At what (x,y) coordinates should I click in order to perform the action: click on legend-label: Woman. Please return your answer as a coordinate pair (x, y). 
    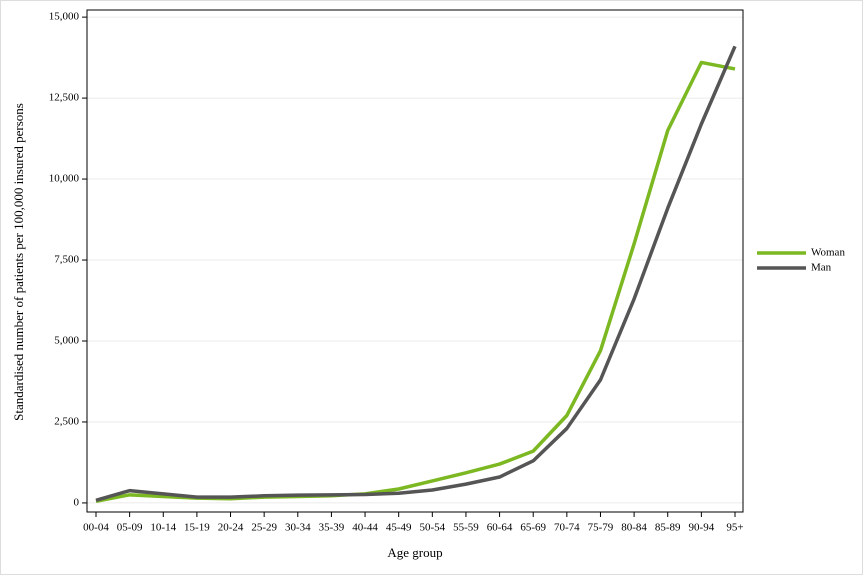
    Looking at the image, I should click on (828, 253).